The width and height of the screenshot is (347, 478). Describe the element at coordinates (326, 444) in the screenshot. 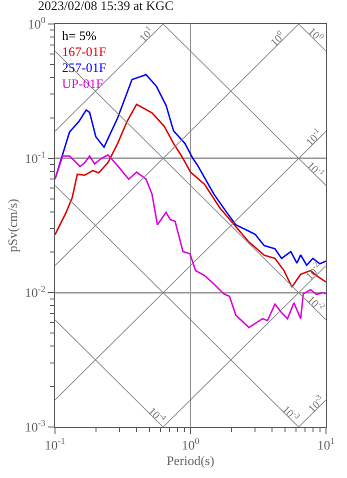

I see `x-tick-label: 10$^{1}$` at that location.